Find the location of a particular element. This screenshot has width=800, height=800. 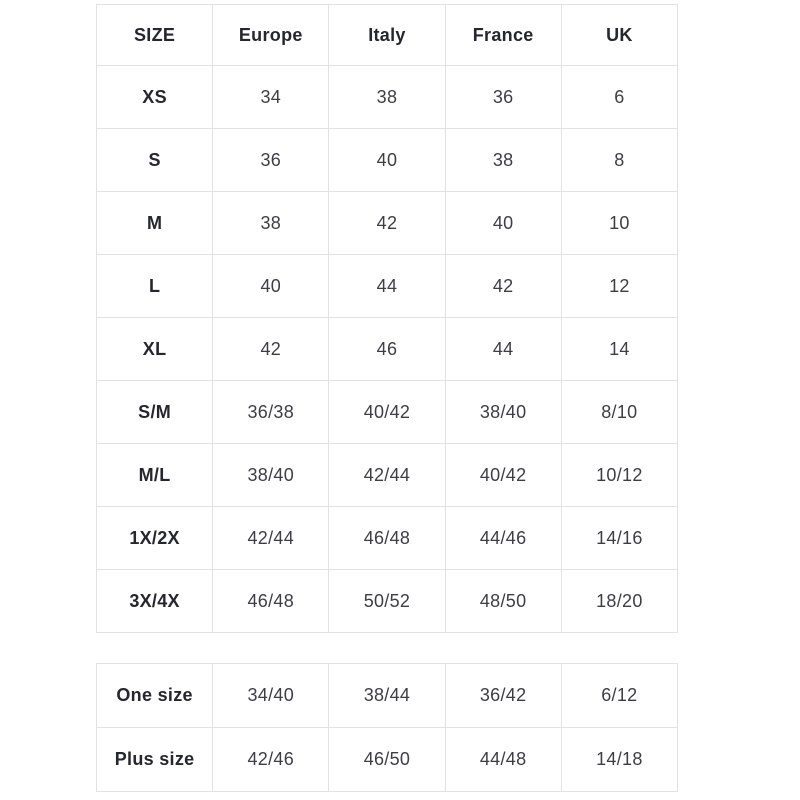

header-cell-size: SIZE is located at coordinates (154, 35).